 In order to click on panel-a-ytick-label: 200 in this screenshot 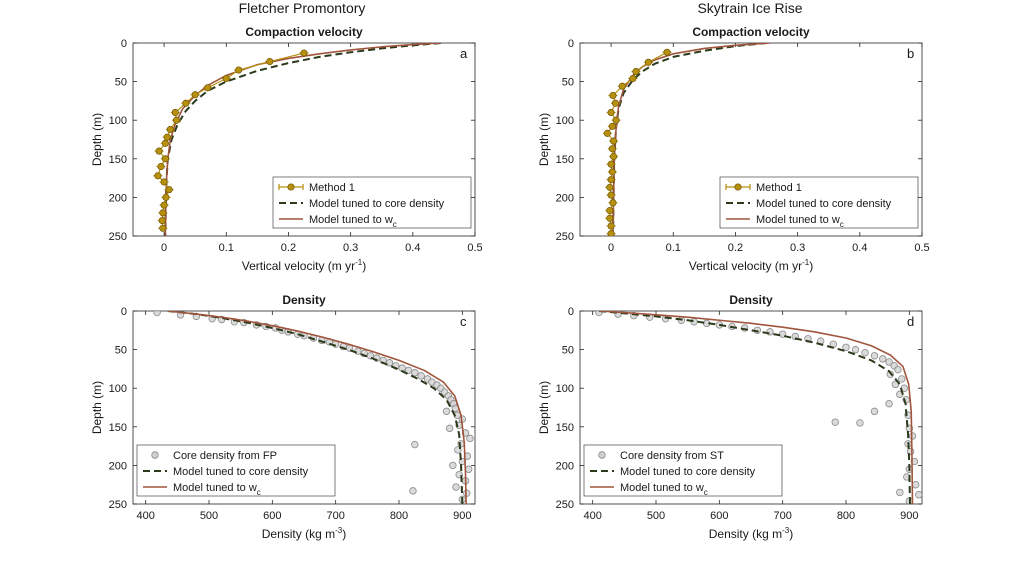, I will do `click(118, 198)`.